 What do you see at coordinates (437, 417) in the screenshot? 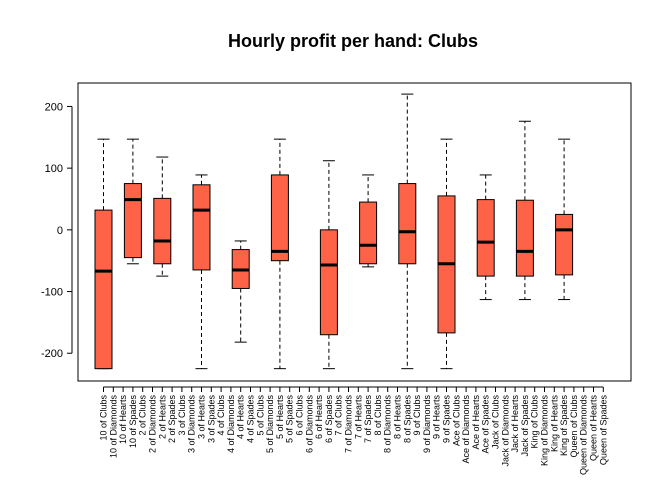
I see `x-tick-label: 9 of Hearts` at bounding box center [437, 417].